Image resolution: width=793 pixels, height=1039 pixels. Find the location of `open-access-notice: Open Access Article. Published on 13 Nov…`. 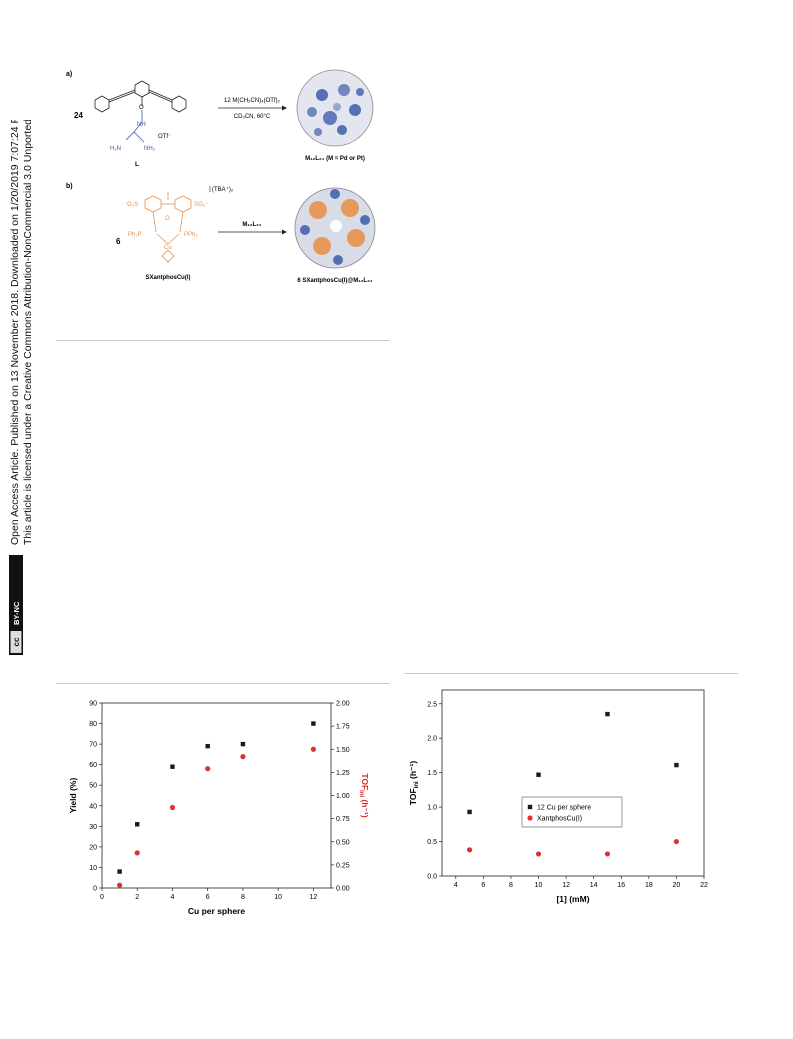

open-access-notice: Open Access Article. Published on 13 Nov… is located at coordinates (20, 368).